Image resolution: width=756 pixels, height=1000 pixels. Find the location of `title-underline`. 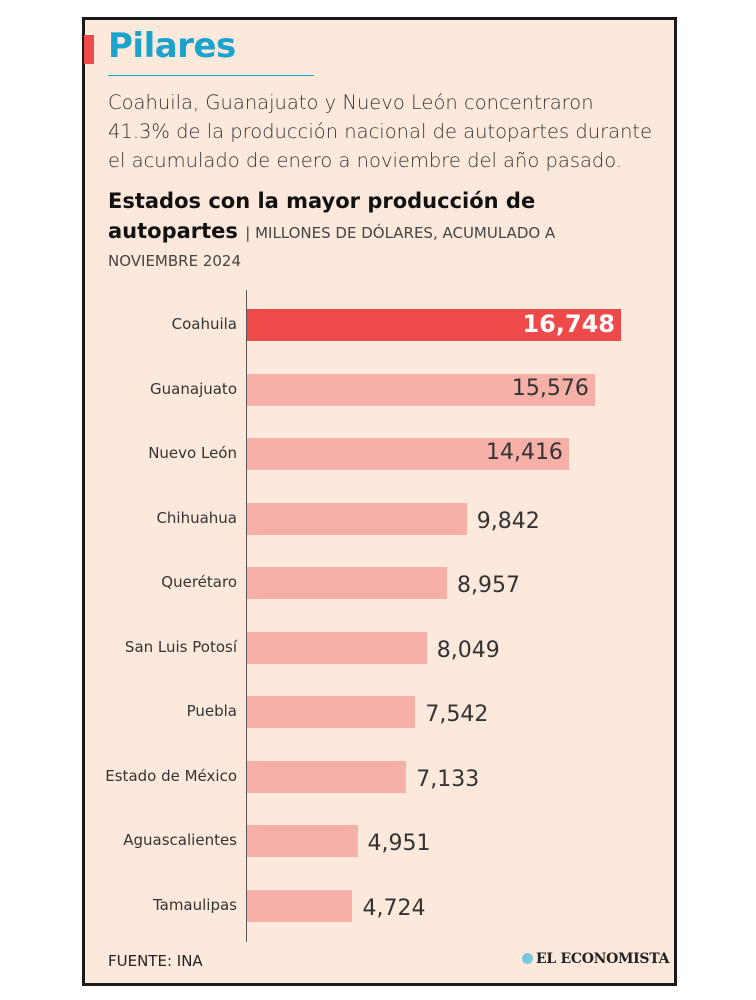

title-underline is located at coordinates (211, 75).